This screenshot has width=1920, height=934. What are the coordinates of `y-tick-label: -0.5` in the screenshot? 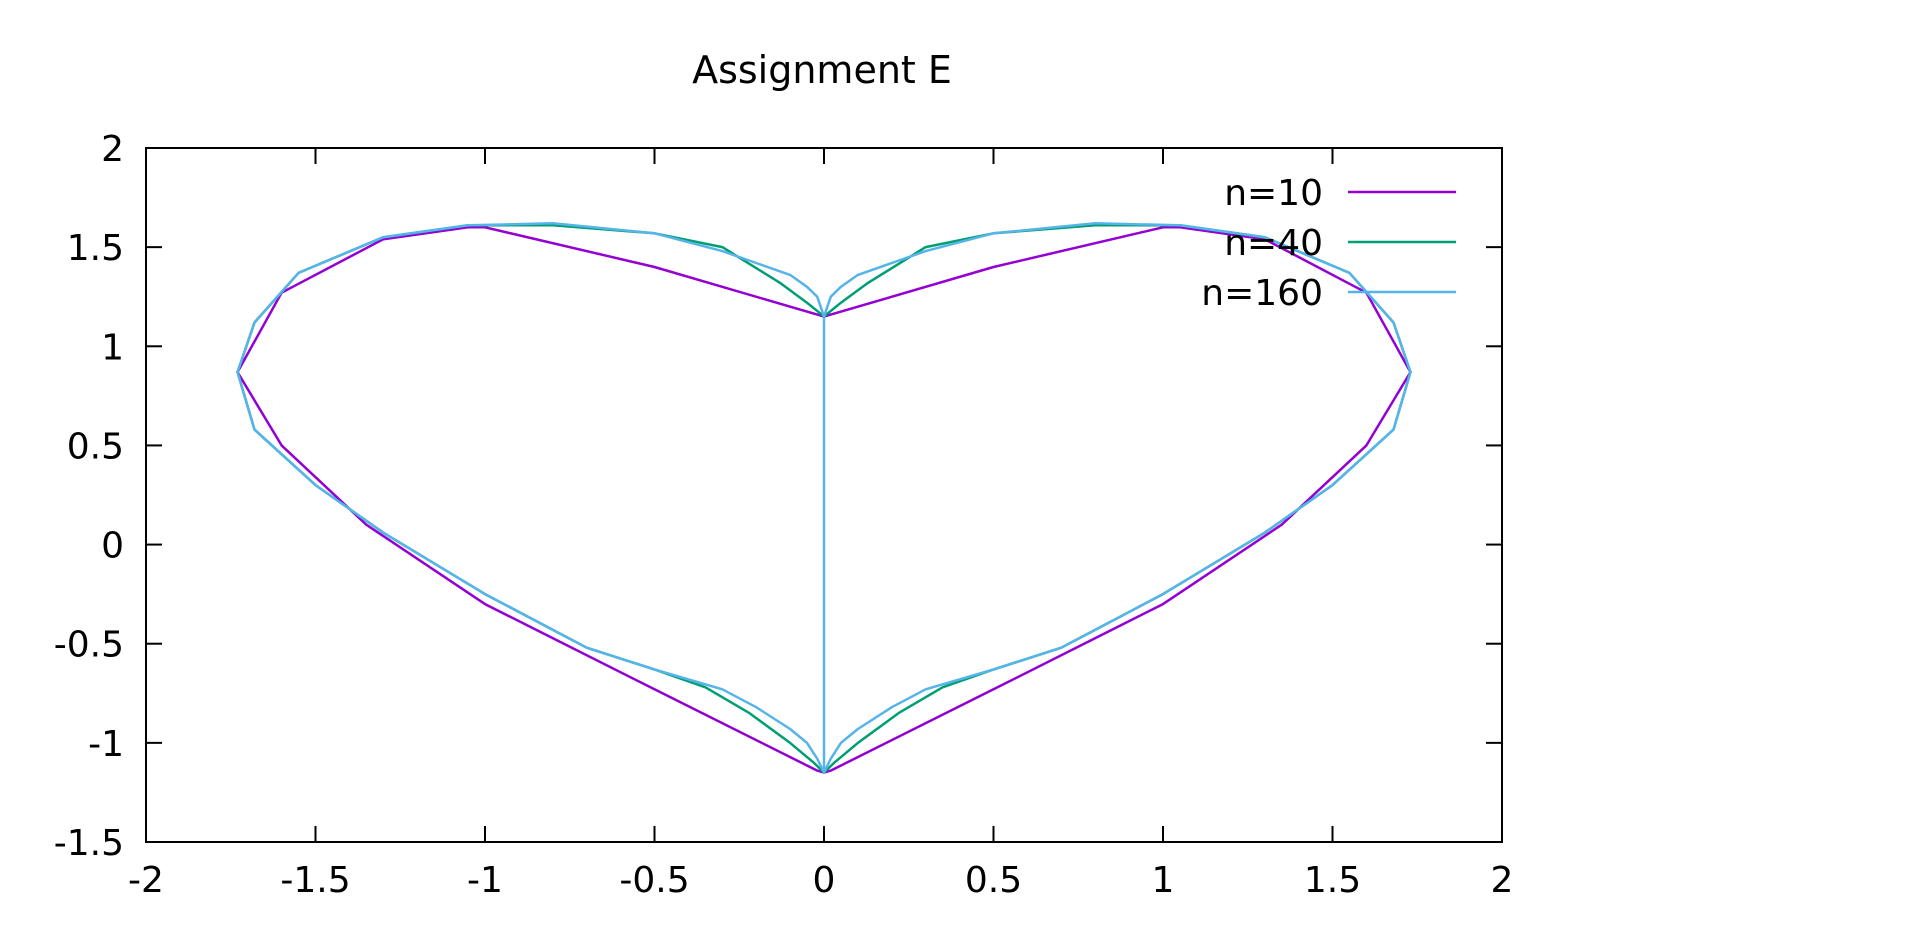 It's located at (89, 645).